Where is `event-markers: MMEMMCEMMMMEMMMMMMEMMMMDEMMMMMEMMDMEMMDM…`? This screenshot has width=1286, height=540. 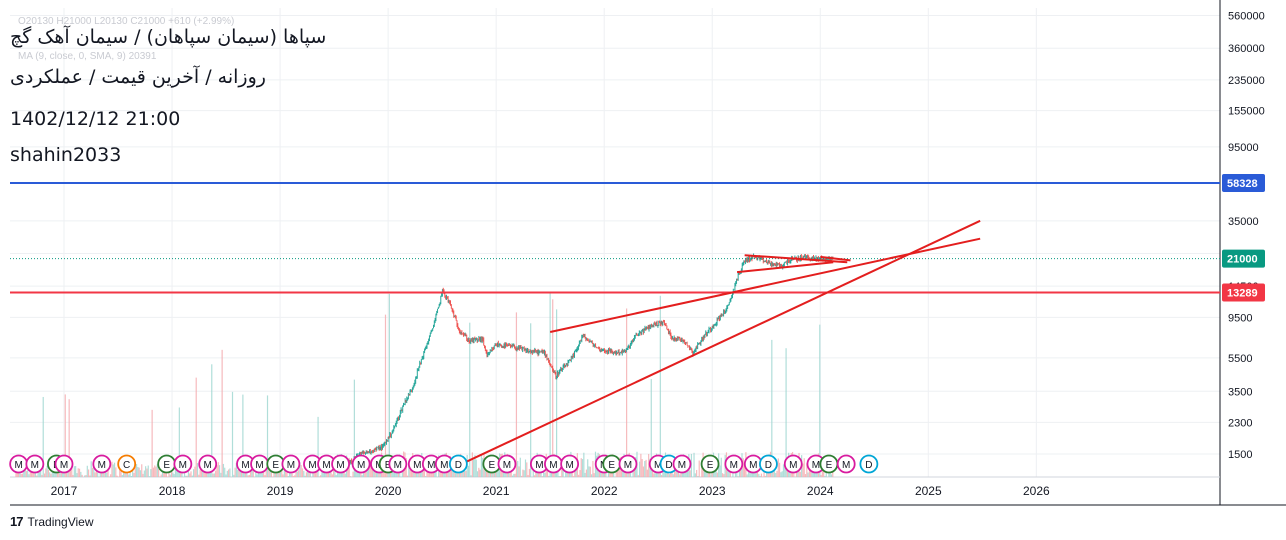
event-markers: MMEMMCEMMMMEMMMMMMEMMMMDEMMMMMEMMDMEMMDM… is located at coordinates (444, 464).